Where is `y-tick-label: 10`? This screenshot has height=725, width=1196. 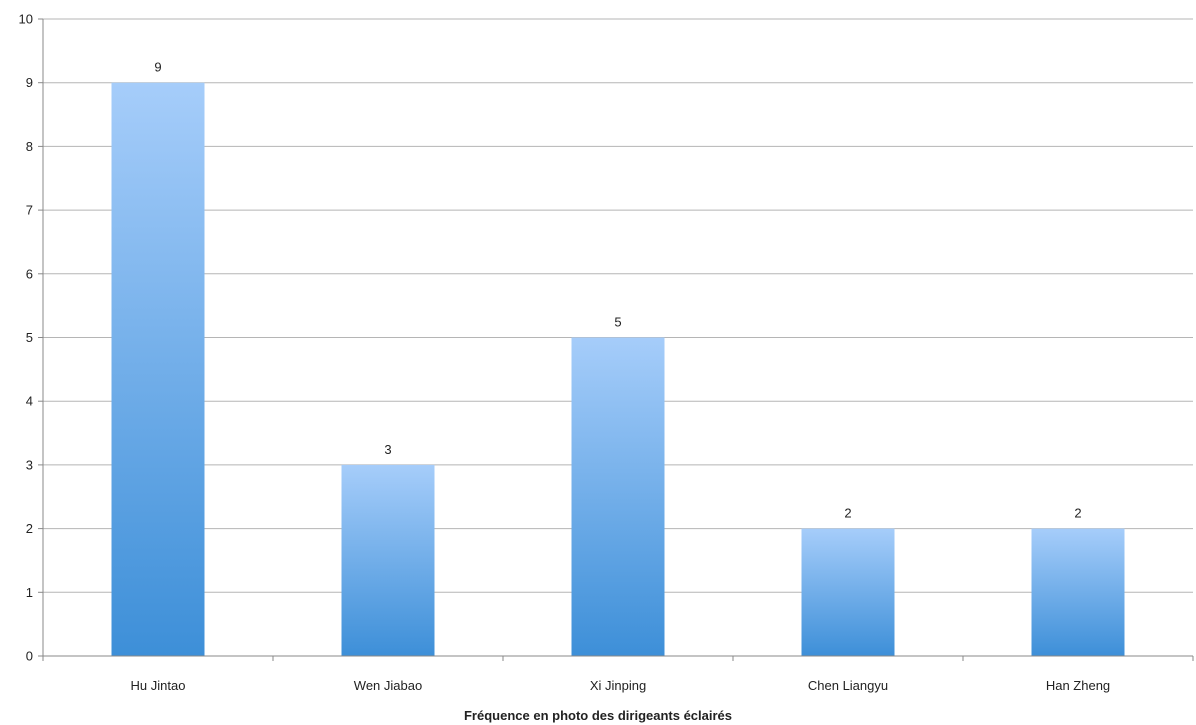
y-tick-label: 10 is located at coordinates (26, 19).